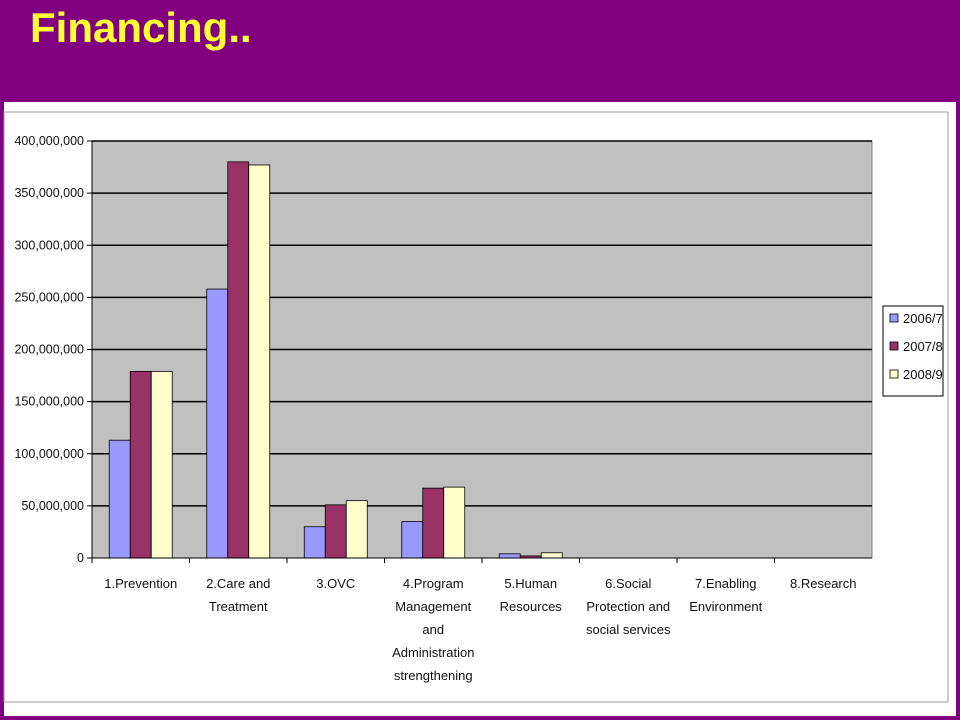 This screenshot has width=960, height=720. I want to click on x-tick-label: 6.Social, so click(628, 583).